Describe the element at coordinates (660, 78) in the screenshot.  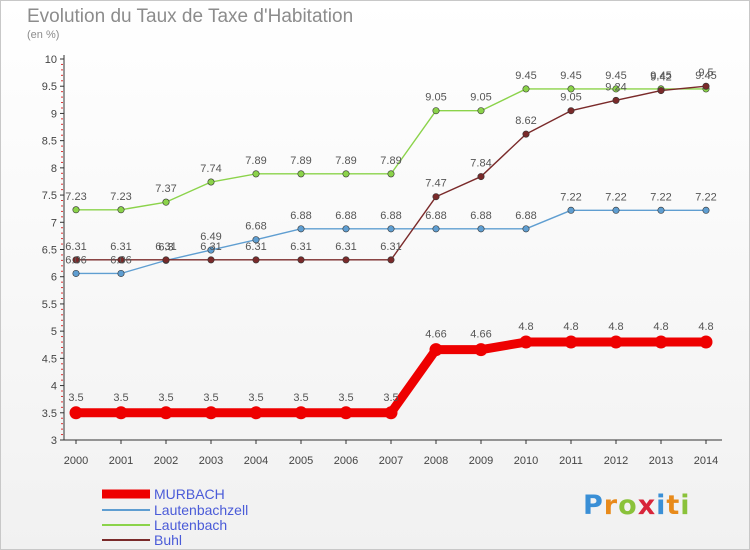
I see `data-label: 9.42` at that location.